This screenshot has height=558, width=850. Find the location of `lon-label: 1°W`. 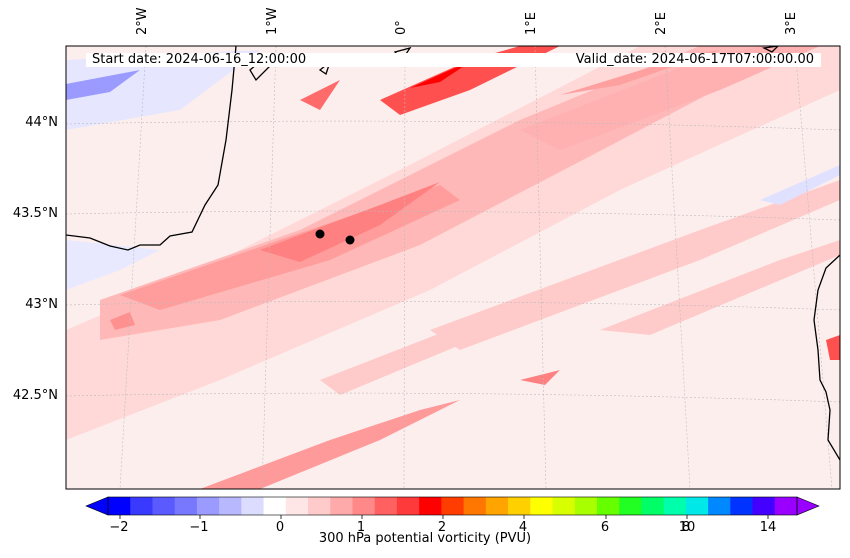

lon-label: 1°W is located at coordinates (272, 21).